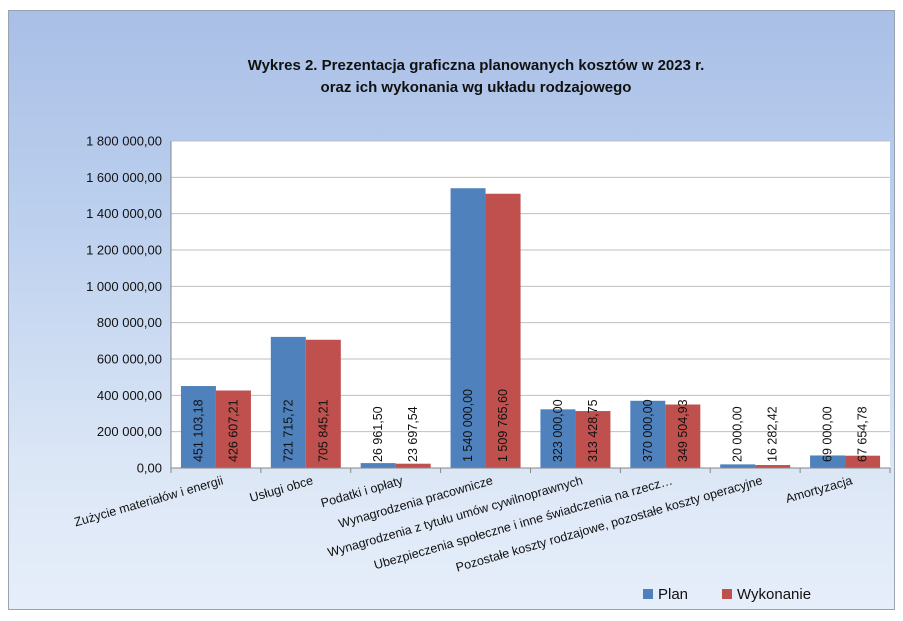 Image resolution: width=903 pixels, height=621 pixels. Describe the element at coordinates (149, 501) in the screenshot. I see `x-tick-label: Zużycie materiałów i energii` at that location.